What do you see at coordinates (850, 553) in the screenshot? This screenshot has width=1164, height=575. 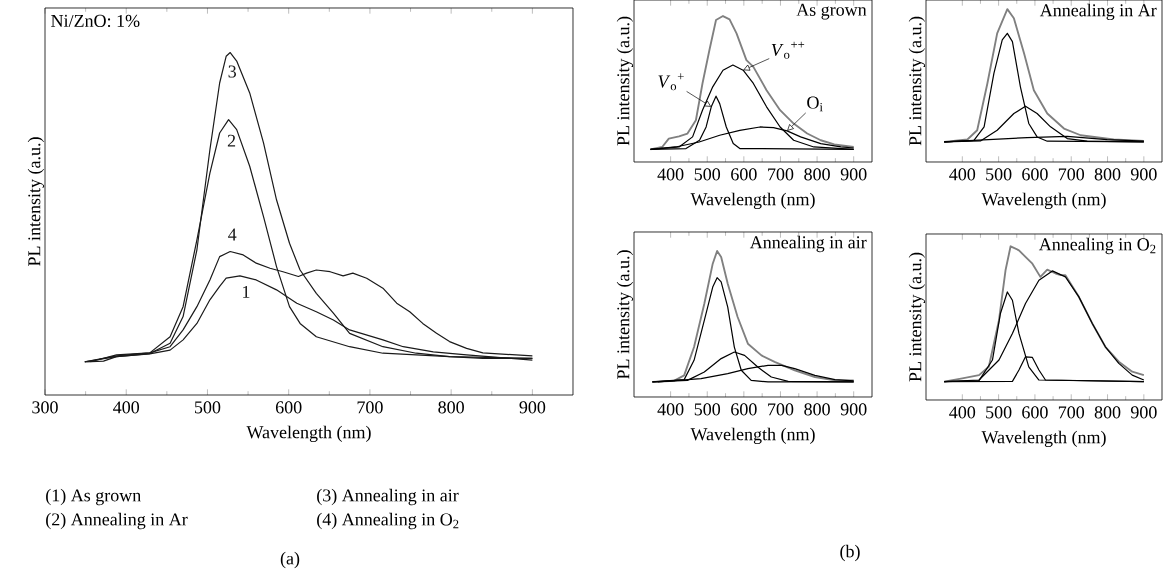 I see `text: (b)` at bounding box center [850, 553].